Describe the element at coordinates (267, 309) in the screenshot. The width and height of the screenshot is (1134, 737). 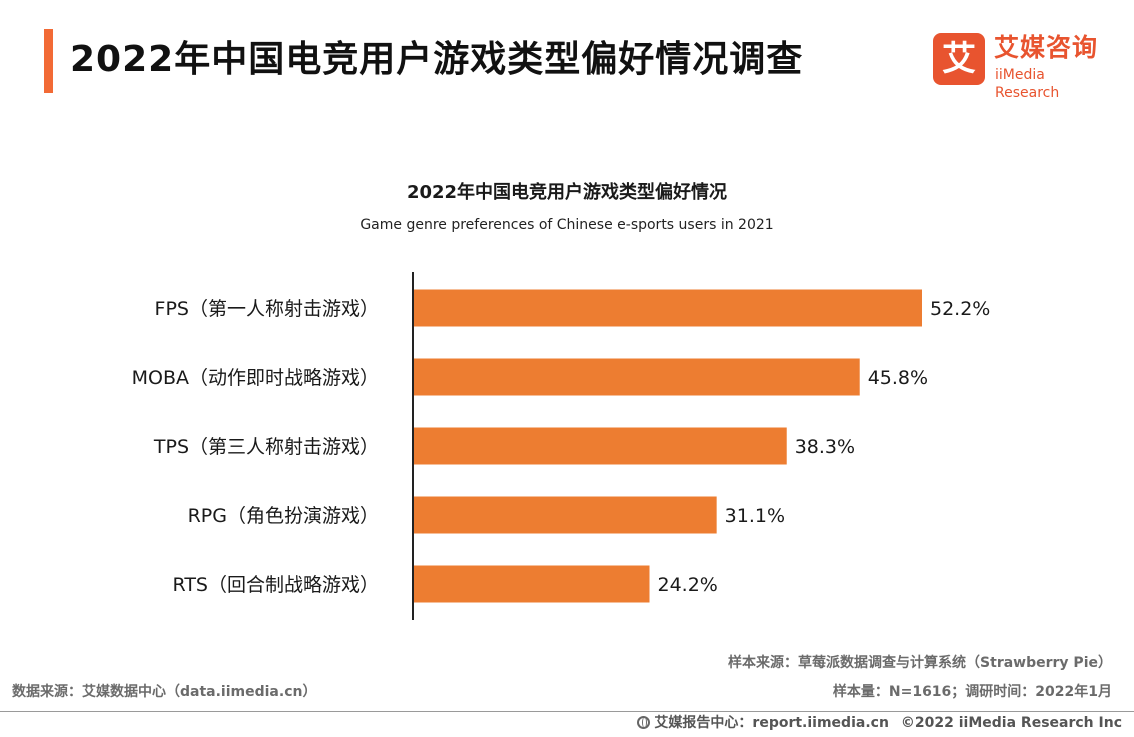
I see `category-label: FPS（第一人称射击游戏）` at that location.